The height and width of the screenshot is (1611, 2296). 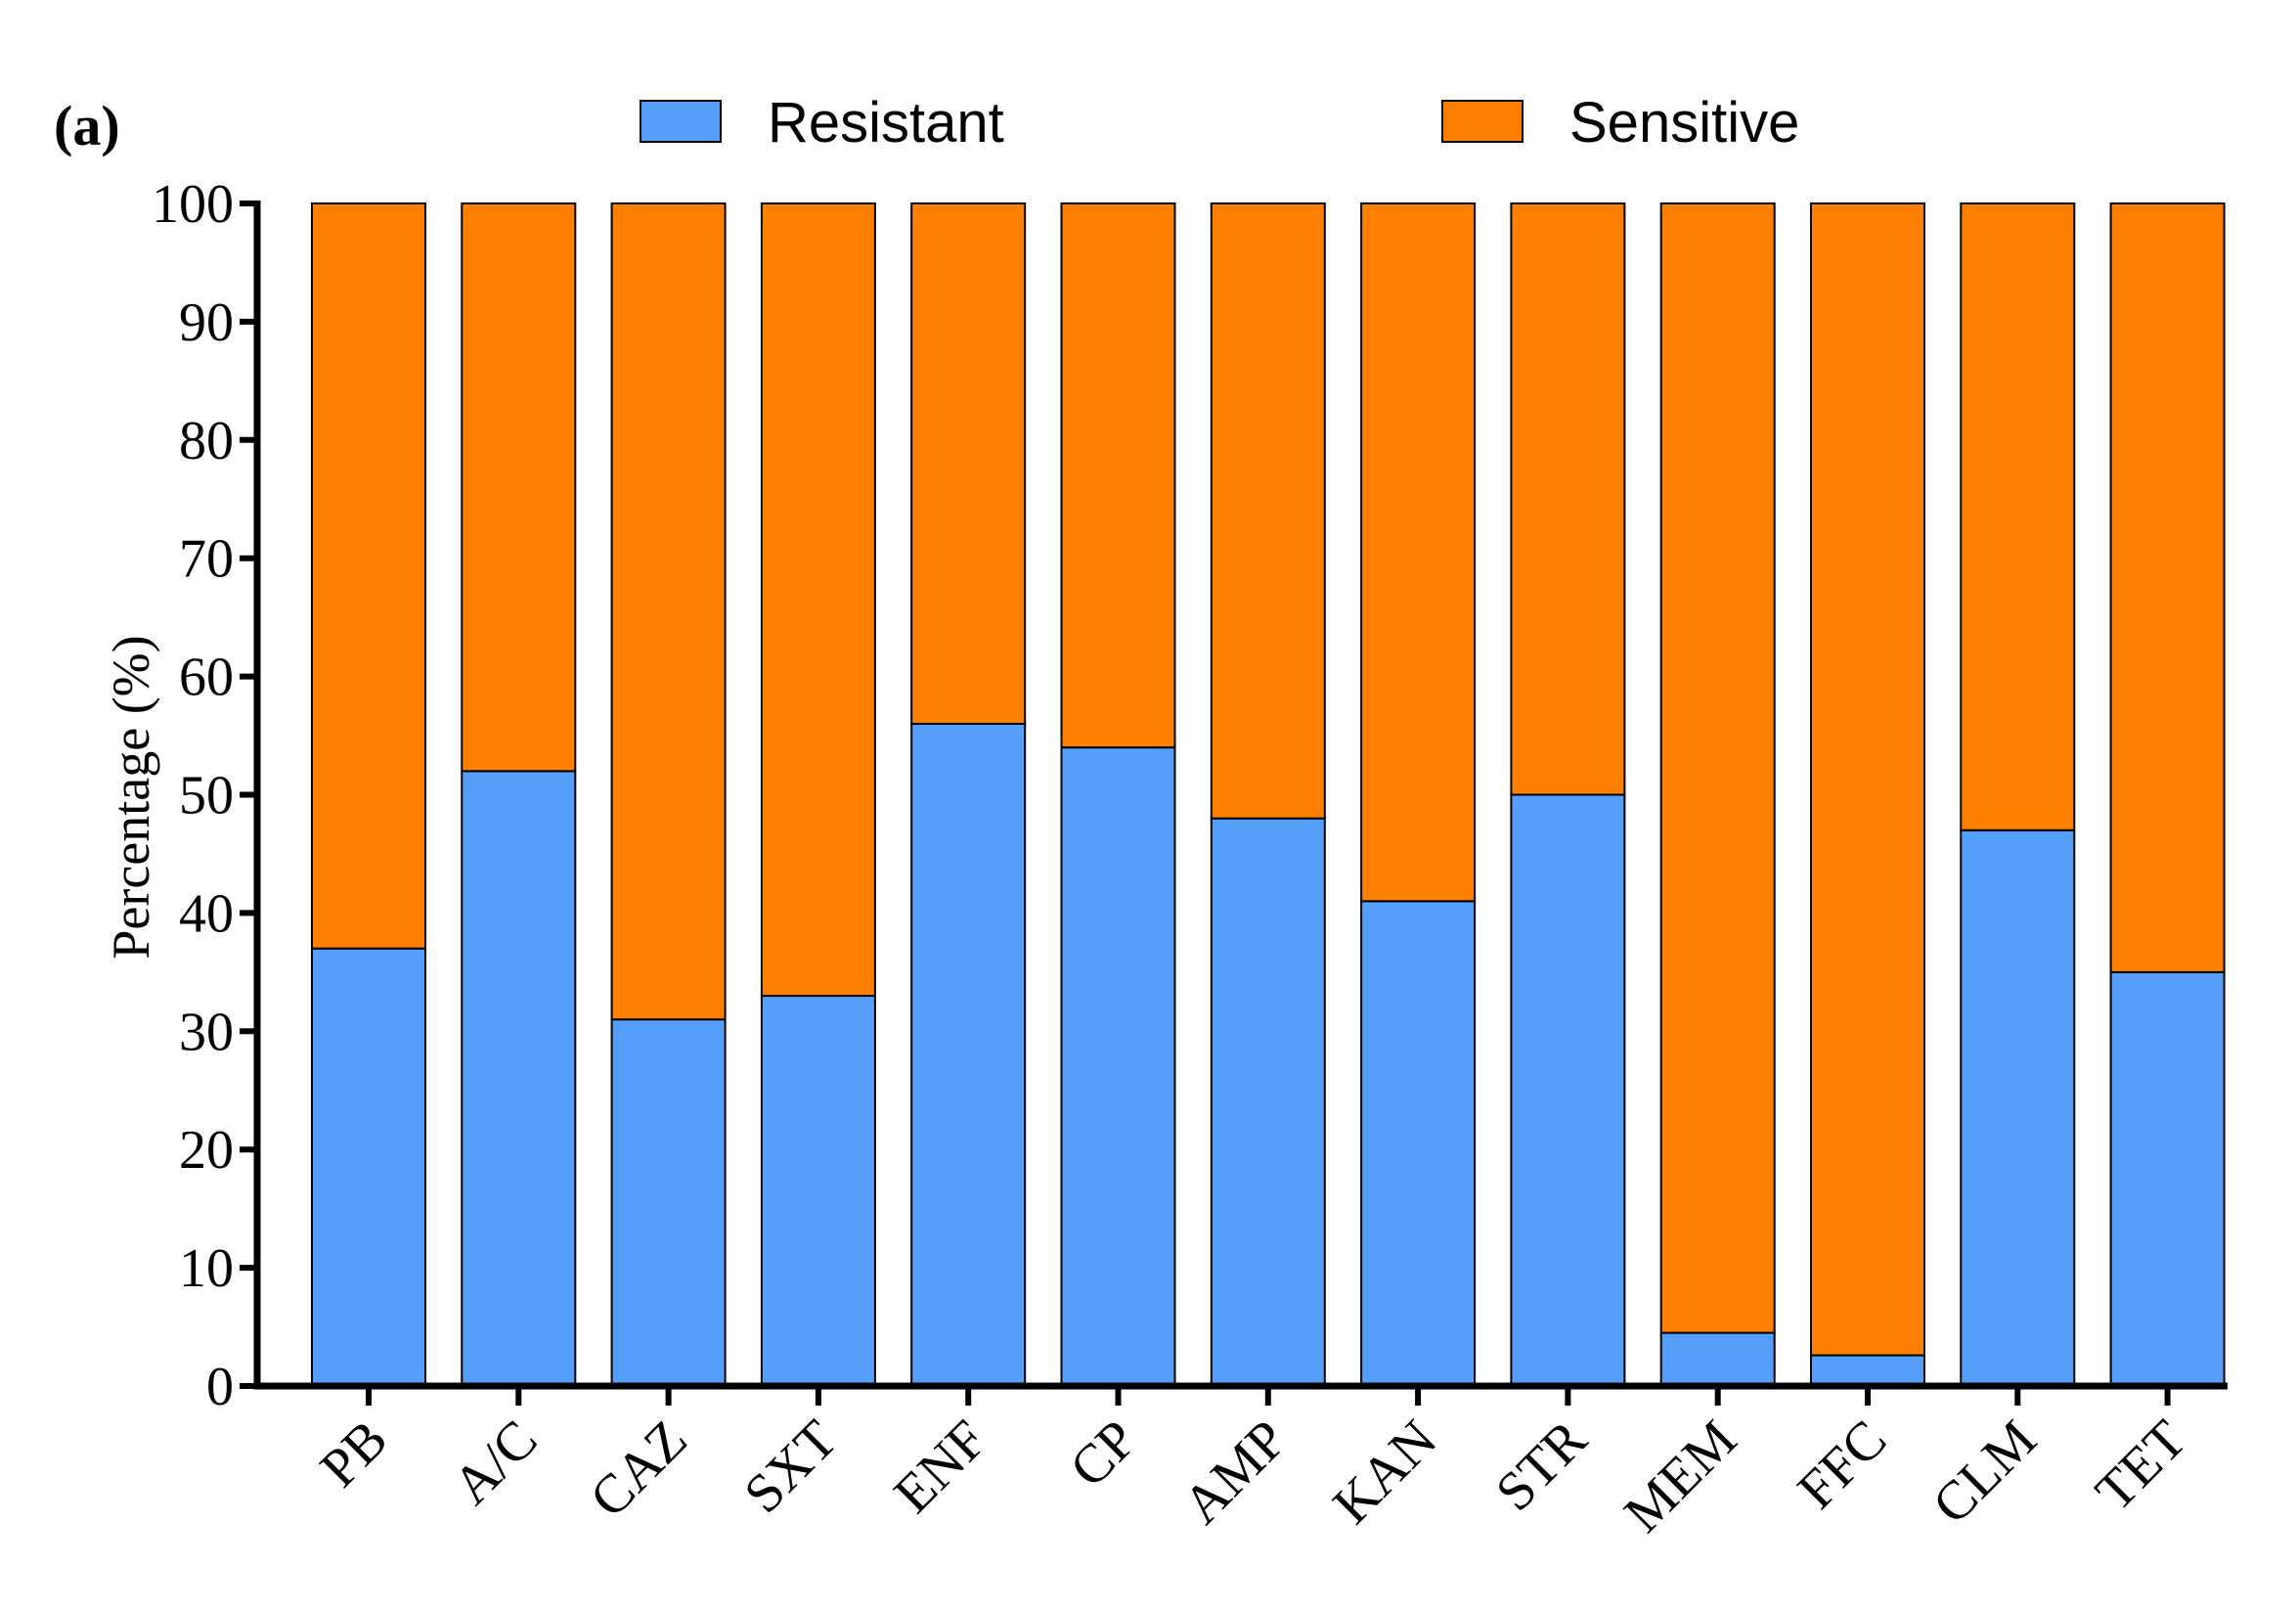 What do you see at coordinates (206, 1150) in the screenshot?
I see `y-tick-label-20: 20` at bounding box center [206, 1150].